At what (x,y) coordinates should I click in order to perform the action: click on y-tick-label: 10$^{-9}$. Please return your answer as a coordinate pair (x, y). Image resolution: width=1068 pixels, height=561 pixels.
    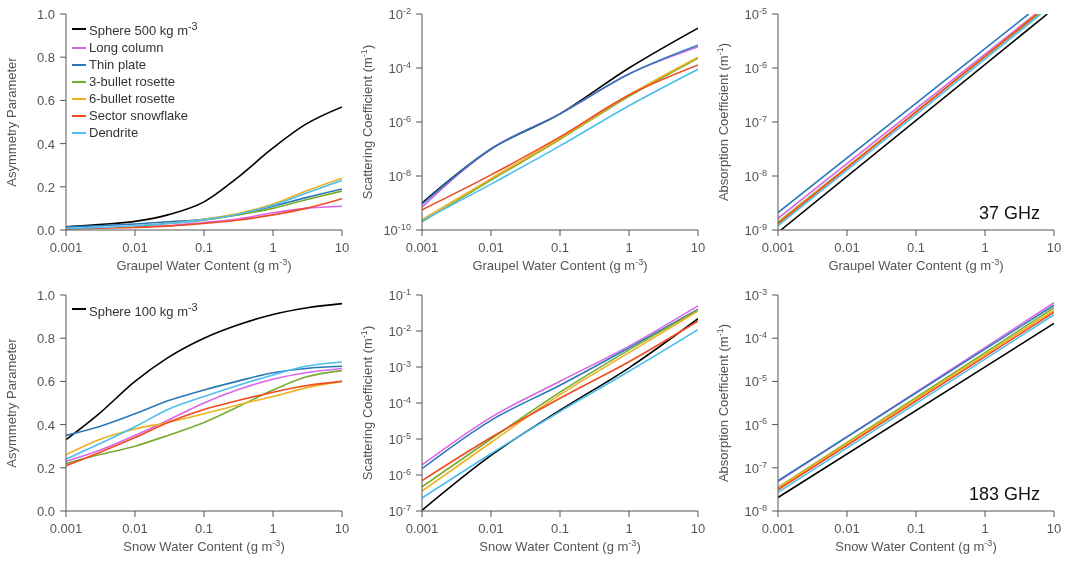
    Looking at the image, I should click on (755, 229).